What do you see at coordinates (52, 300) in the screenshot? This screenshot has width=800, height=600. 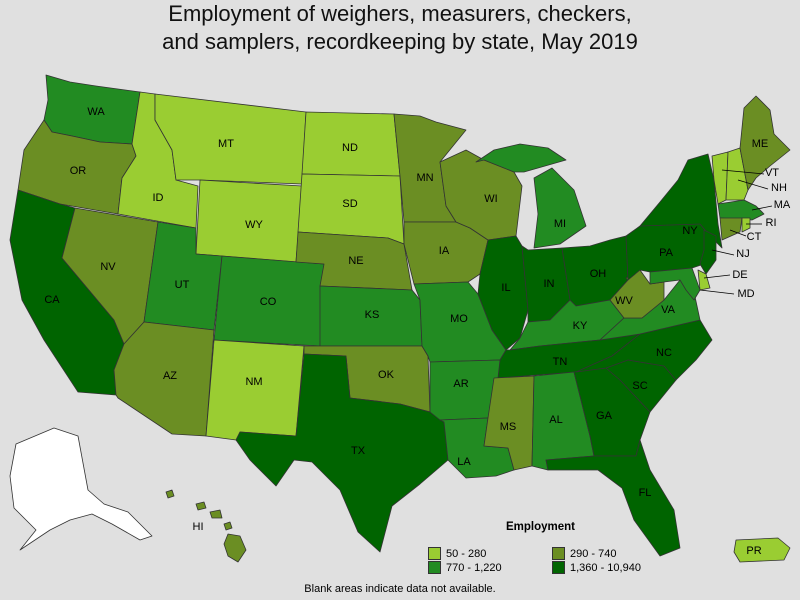 I see `label-ca: CA` at bounding box center [52, 300].